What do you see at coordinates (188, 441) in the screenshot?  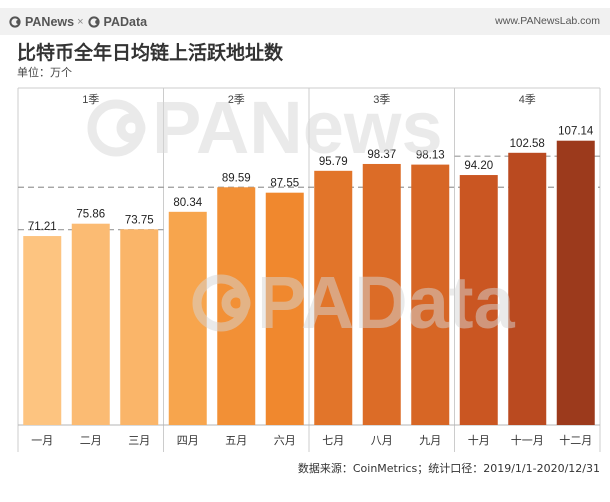 I see `x-tick-label-month-4: 四月` at bounding box center [188, 441].